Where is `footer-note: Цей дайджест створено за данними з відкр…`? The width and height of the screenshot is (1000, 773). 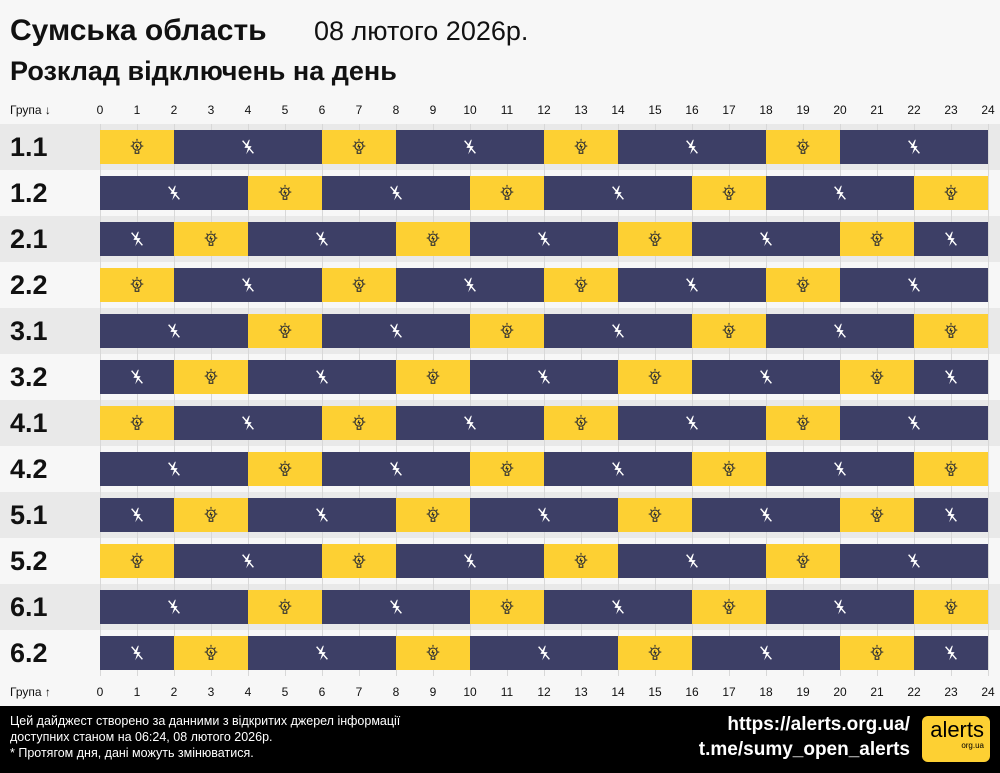 footer-note: Цей дайджест створено за данними з відкр… is located at coordinates (205, 721).